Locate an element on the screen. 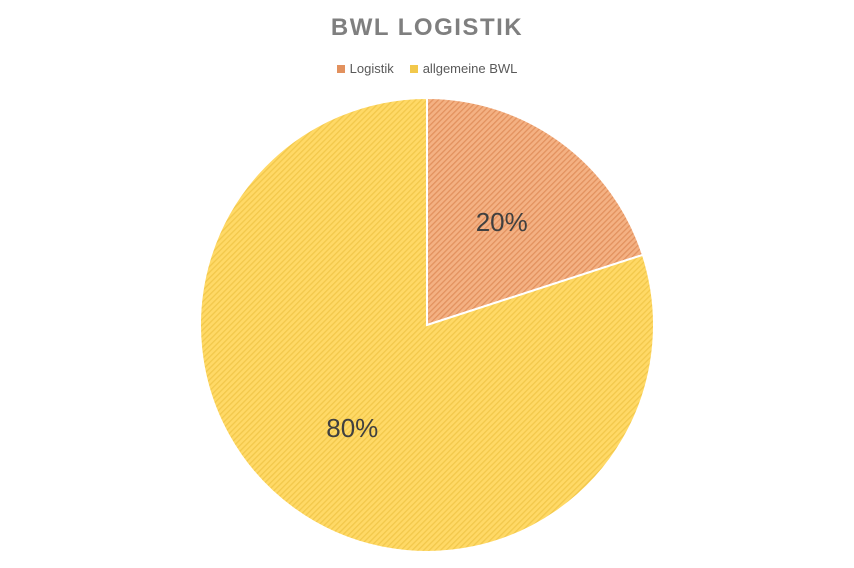 The image size is (854, 568). legend: Logistik allgemeine BWL is located at coordinates (427, 68).